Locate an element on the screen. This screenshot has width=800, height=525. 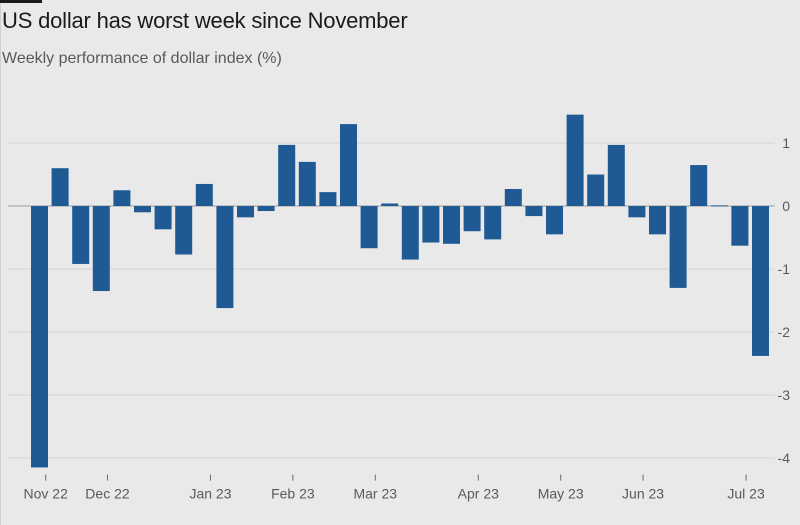
chart-title: US dollar has worst week since November is located at coordinates (205, 20).